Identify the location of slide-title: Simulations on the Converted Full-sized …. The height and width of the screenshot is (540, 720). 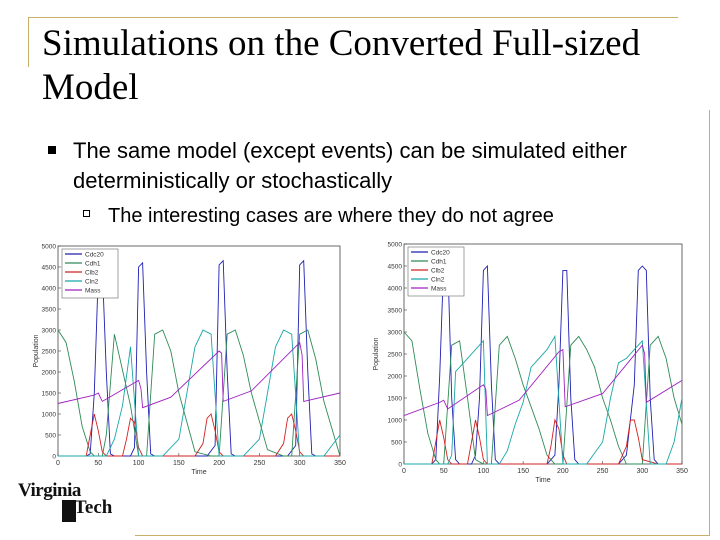
(341, 65).